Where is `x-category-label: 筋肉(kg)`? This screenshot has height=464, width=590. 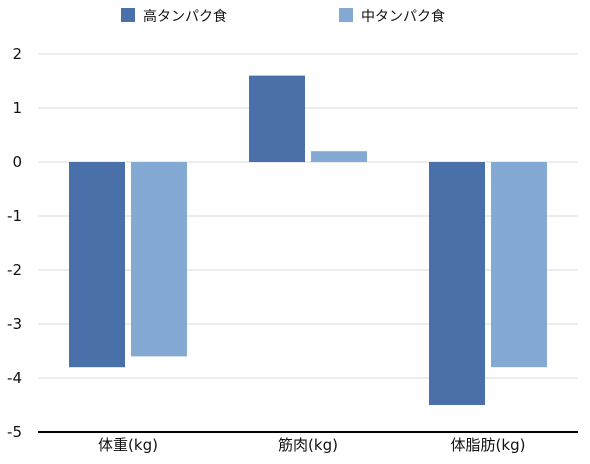 x-category-label: 筋肉(kg) is located at coordinates (308, 445).